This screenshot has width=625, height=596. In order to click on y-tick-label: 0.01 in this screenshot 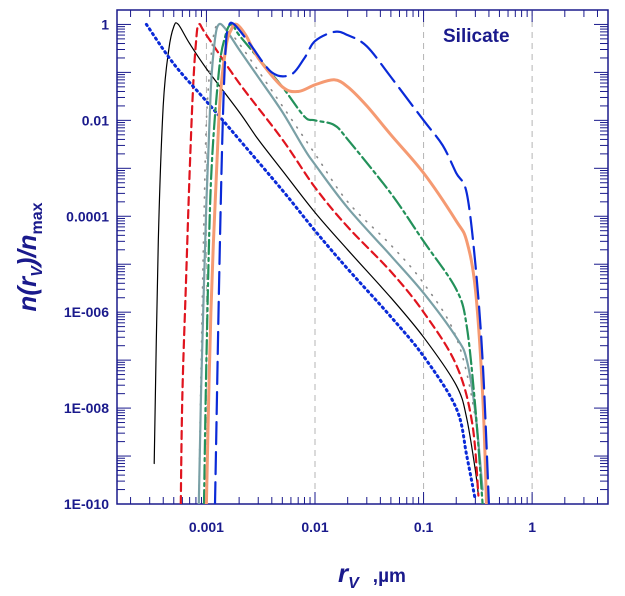, I will do `click(95, 120)`.